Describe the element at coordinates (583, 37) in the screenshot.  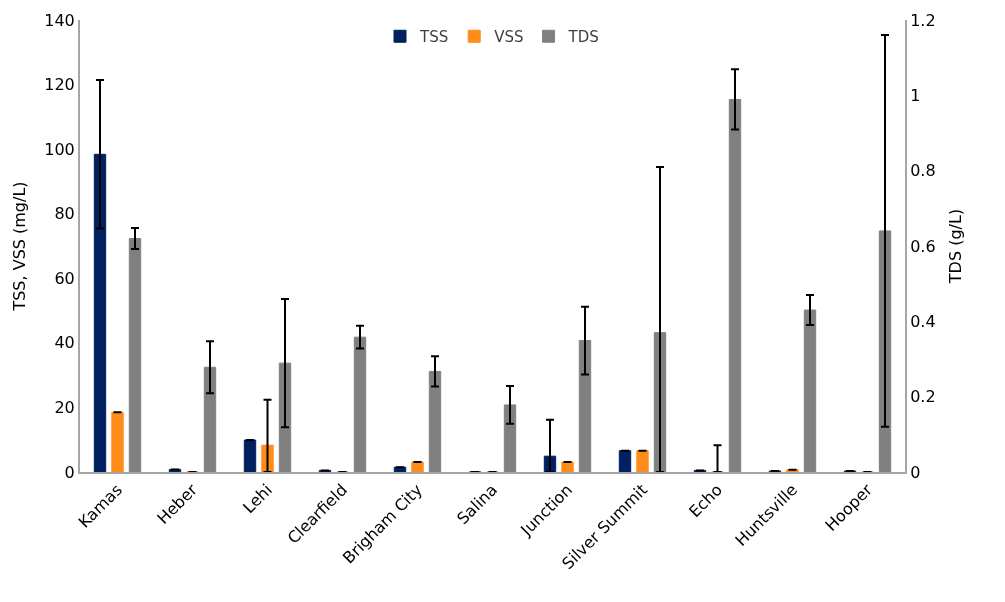
I see `legend-label: TDS` at that location.